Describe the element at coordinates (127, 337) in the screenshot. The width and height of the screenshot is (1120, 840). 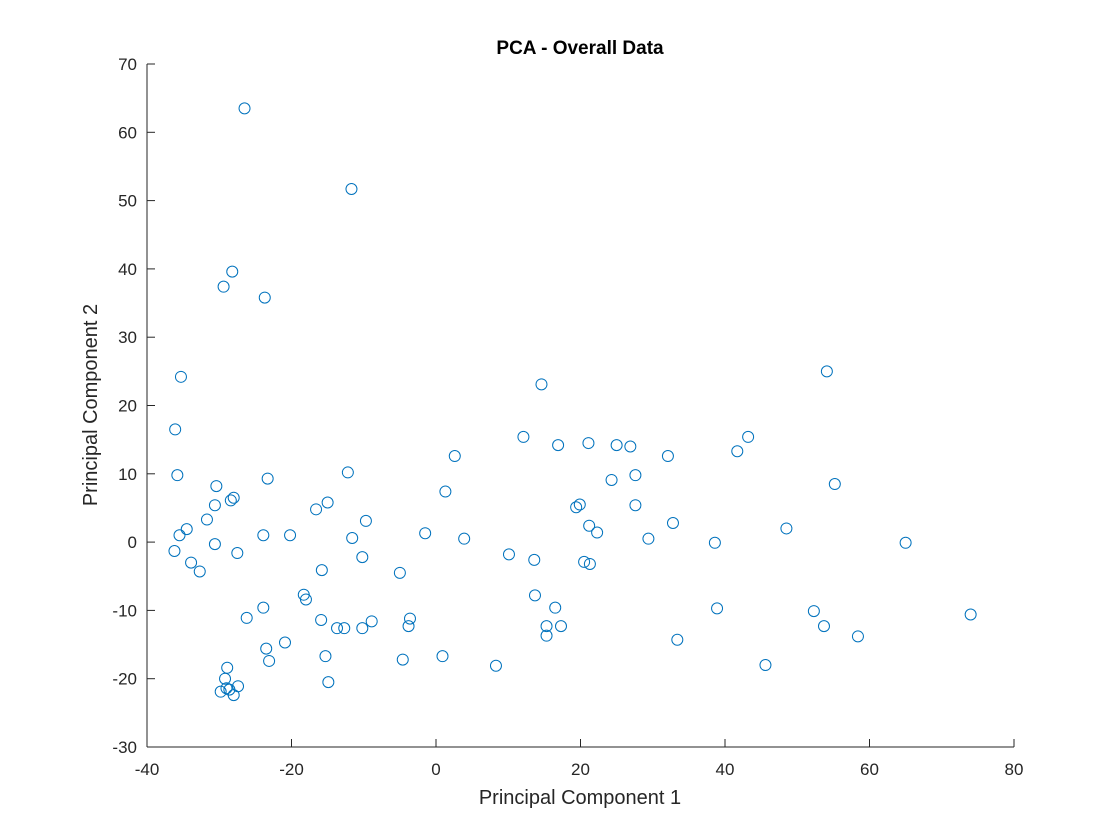
I see `y-tick-label: 30` at that location.